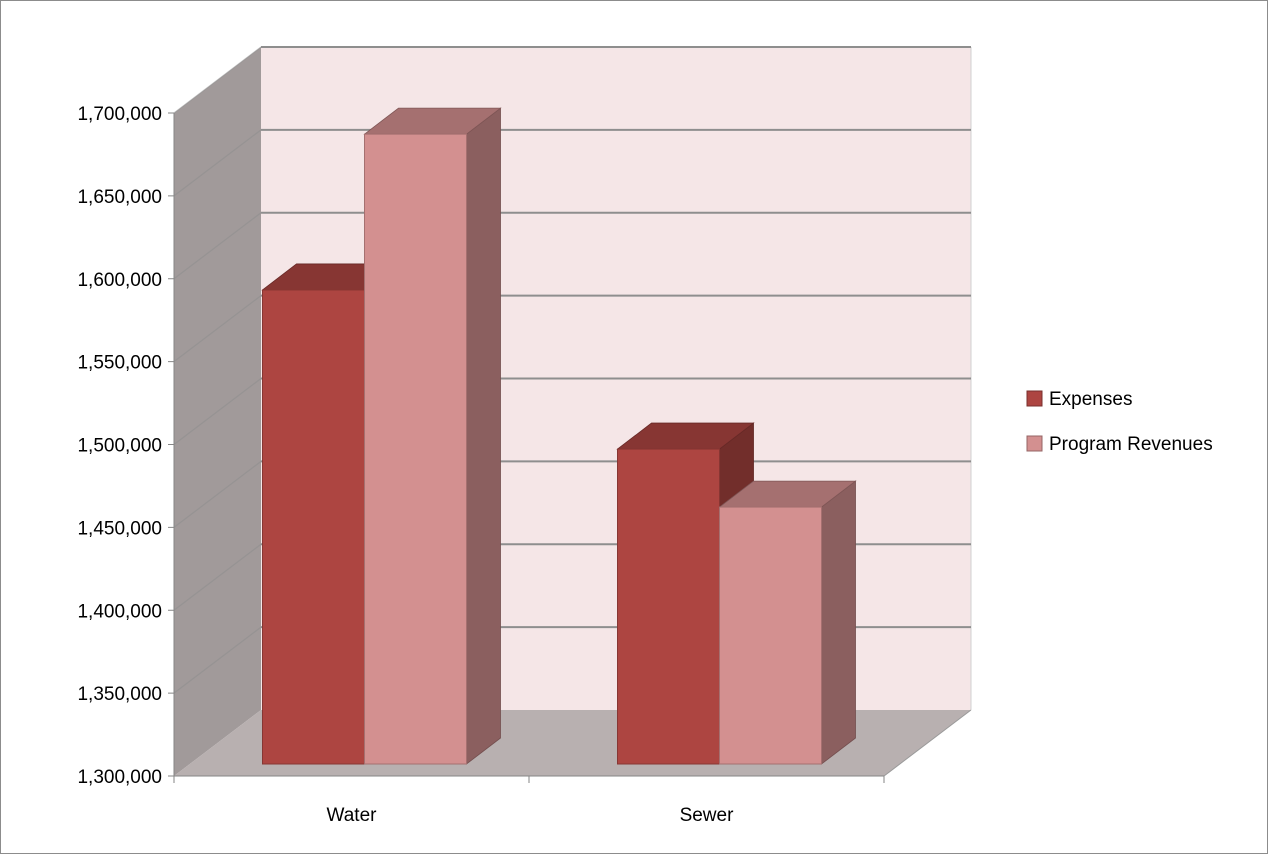 The height and width of the screenshot is (854, 1268). Describe the element at coordinates (531, 815) in the screenshot. I see `x-axis-tick-labels: Water Sewer` at that location.